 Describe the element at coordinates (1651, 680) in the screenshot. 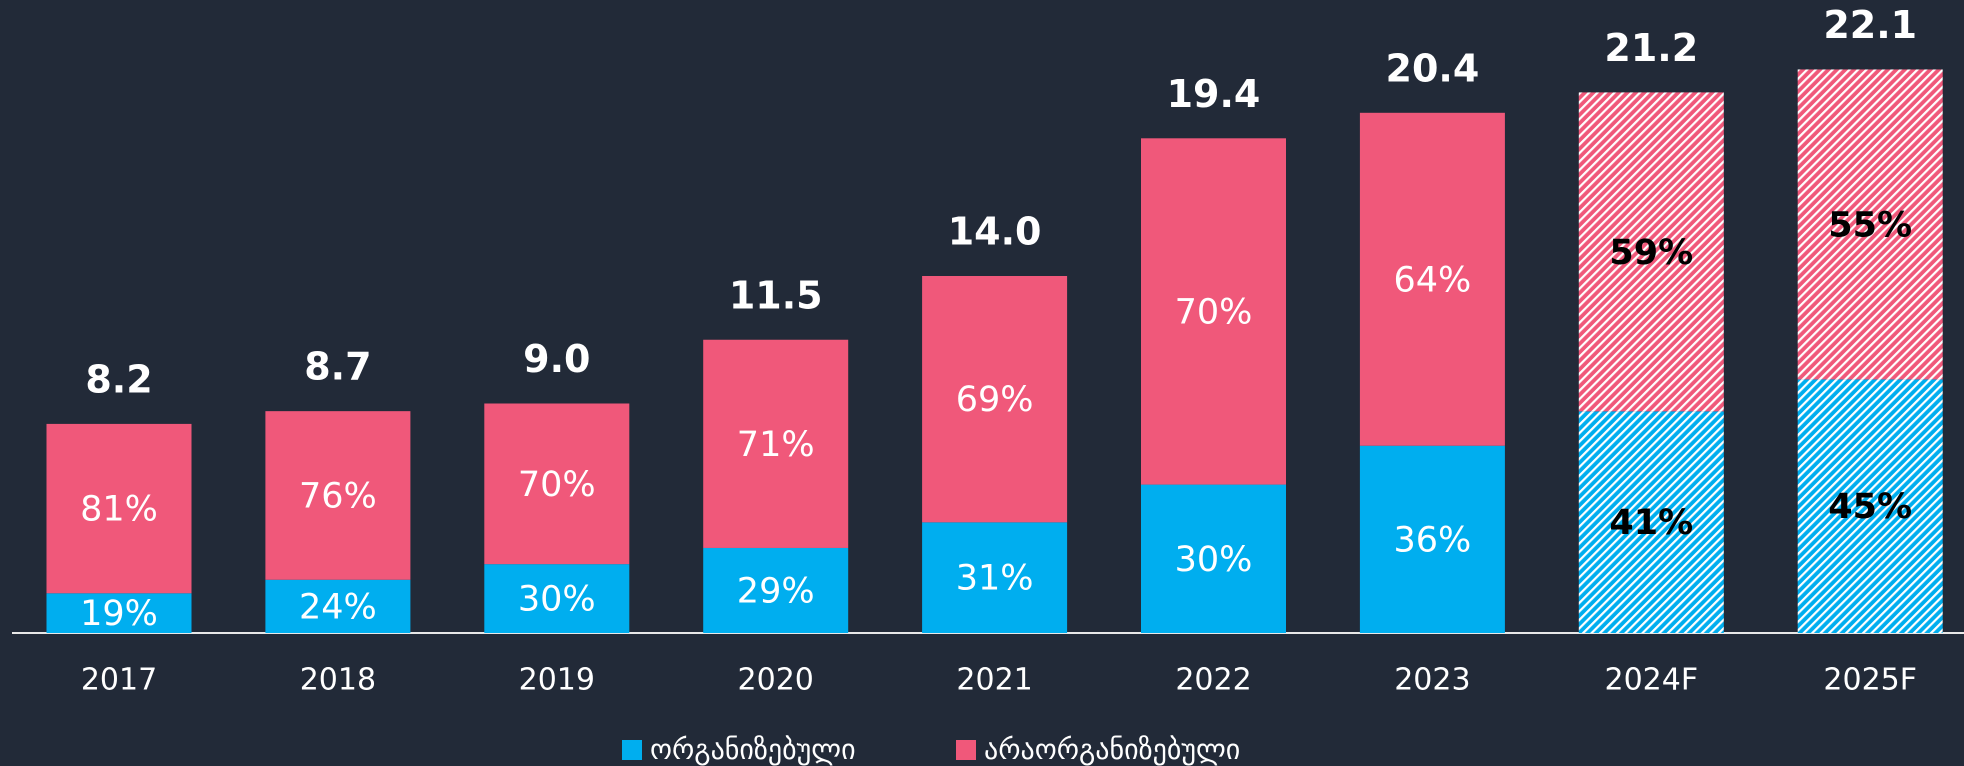

I see `x-tick-label: 2024F` at that location.